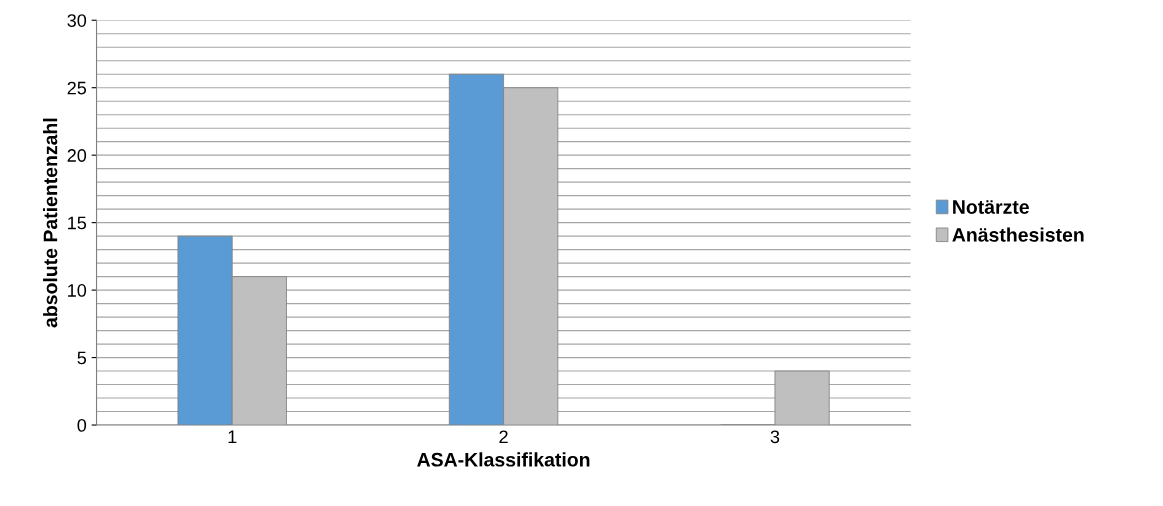 Image resolution: width=1163 pixels, height=506 pixels. What do you see at coordinates (77, 88) in the screenshot?
I see `y-tick-label: 25` at bounding box center [77, 88].